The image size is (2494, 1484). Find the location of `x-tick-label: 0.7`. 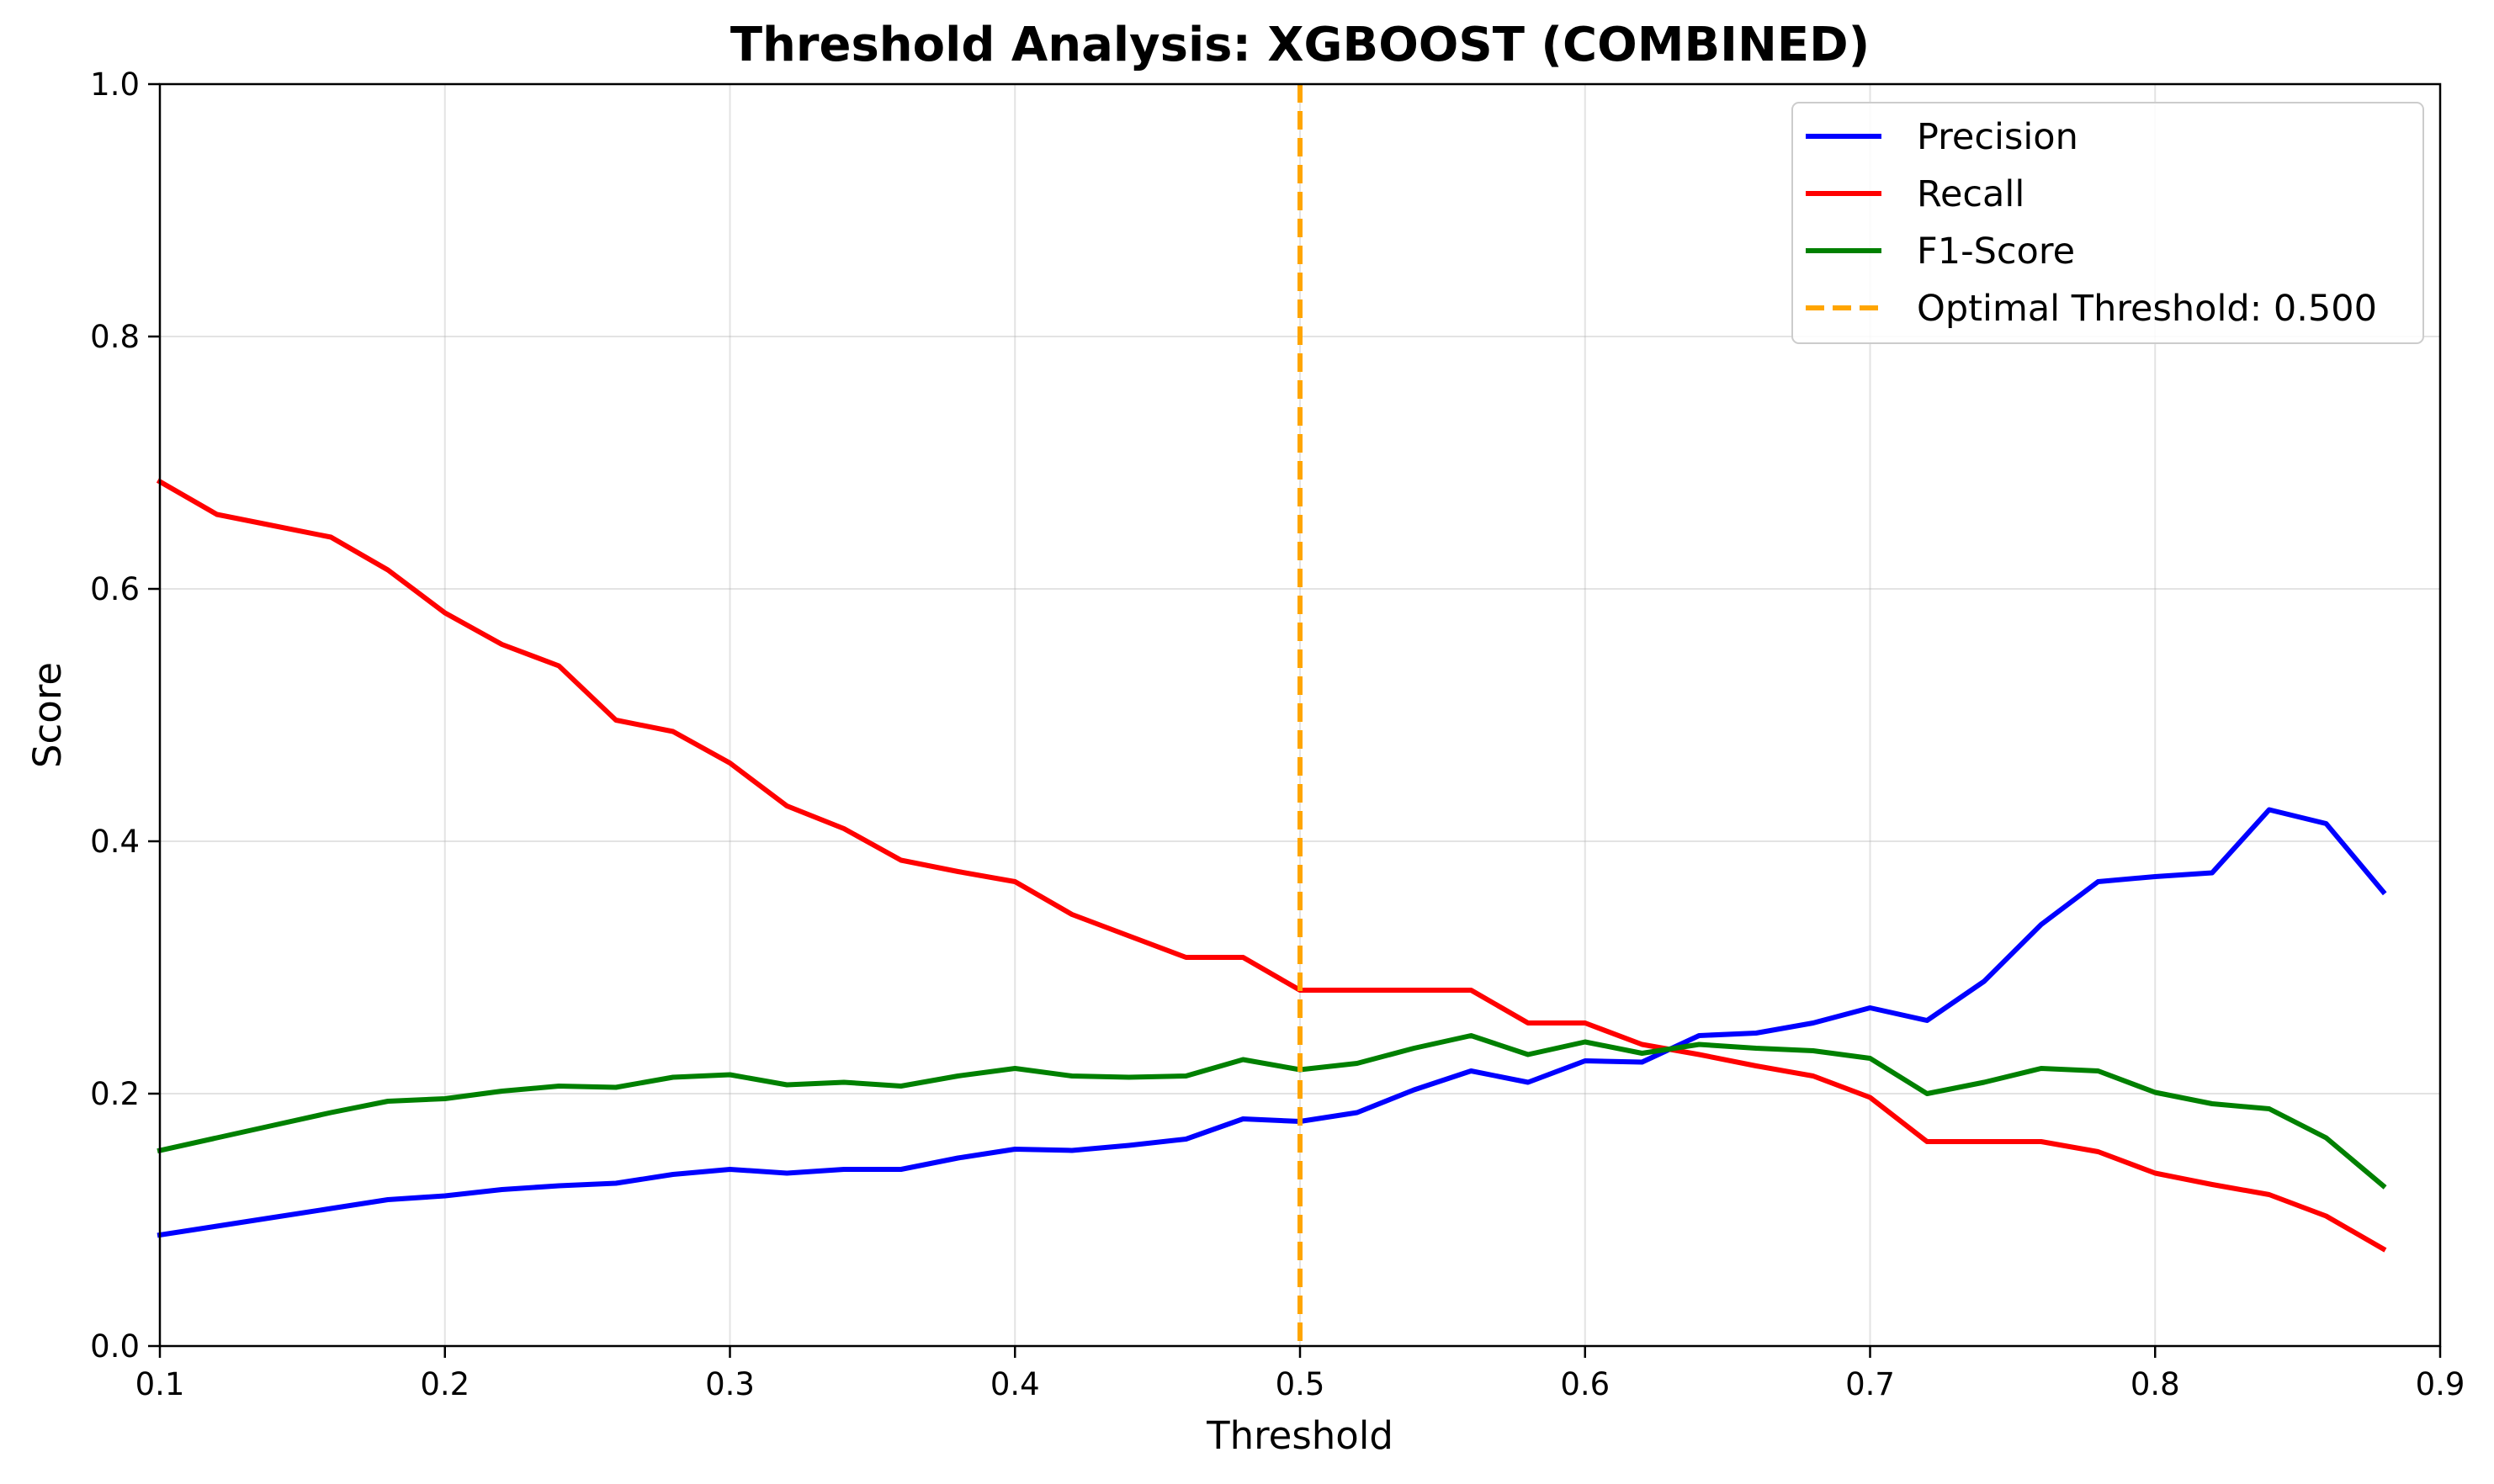

x-tick-label: 0.7 is located at coordinates (1870, 1384).